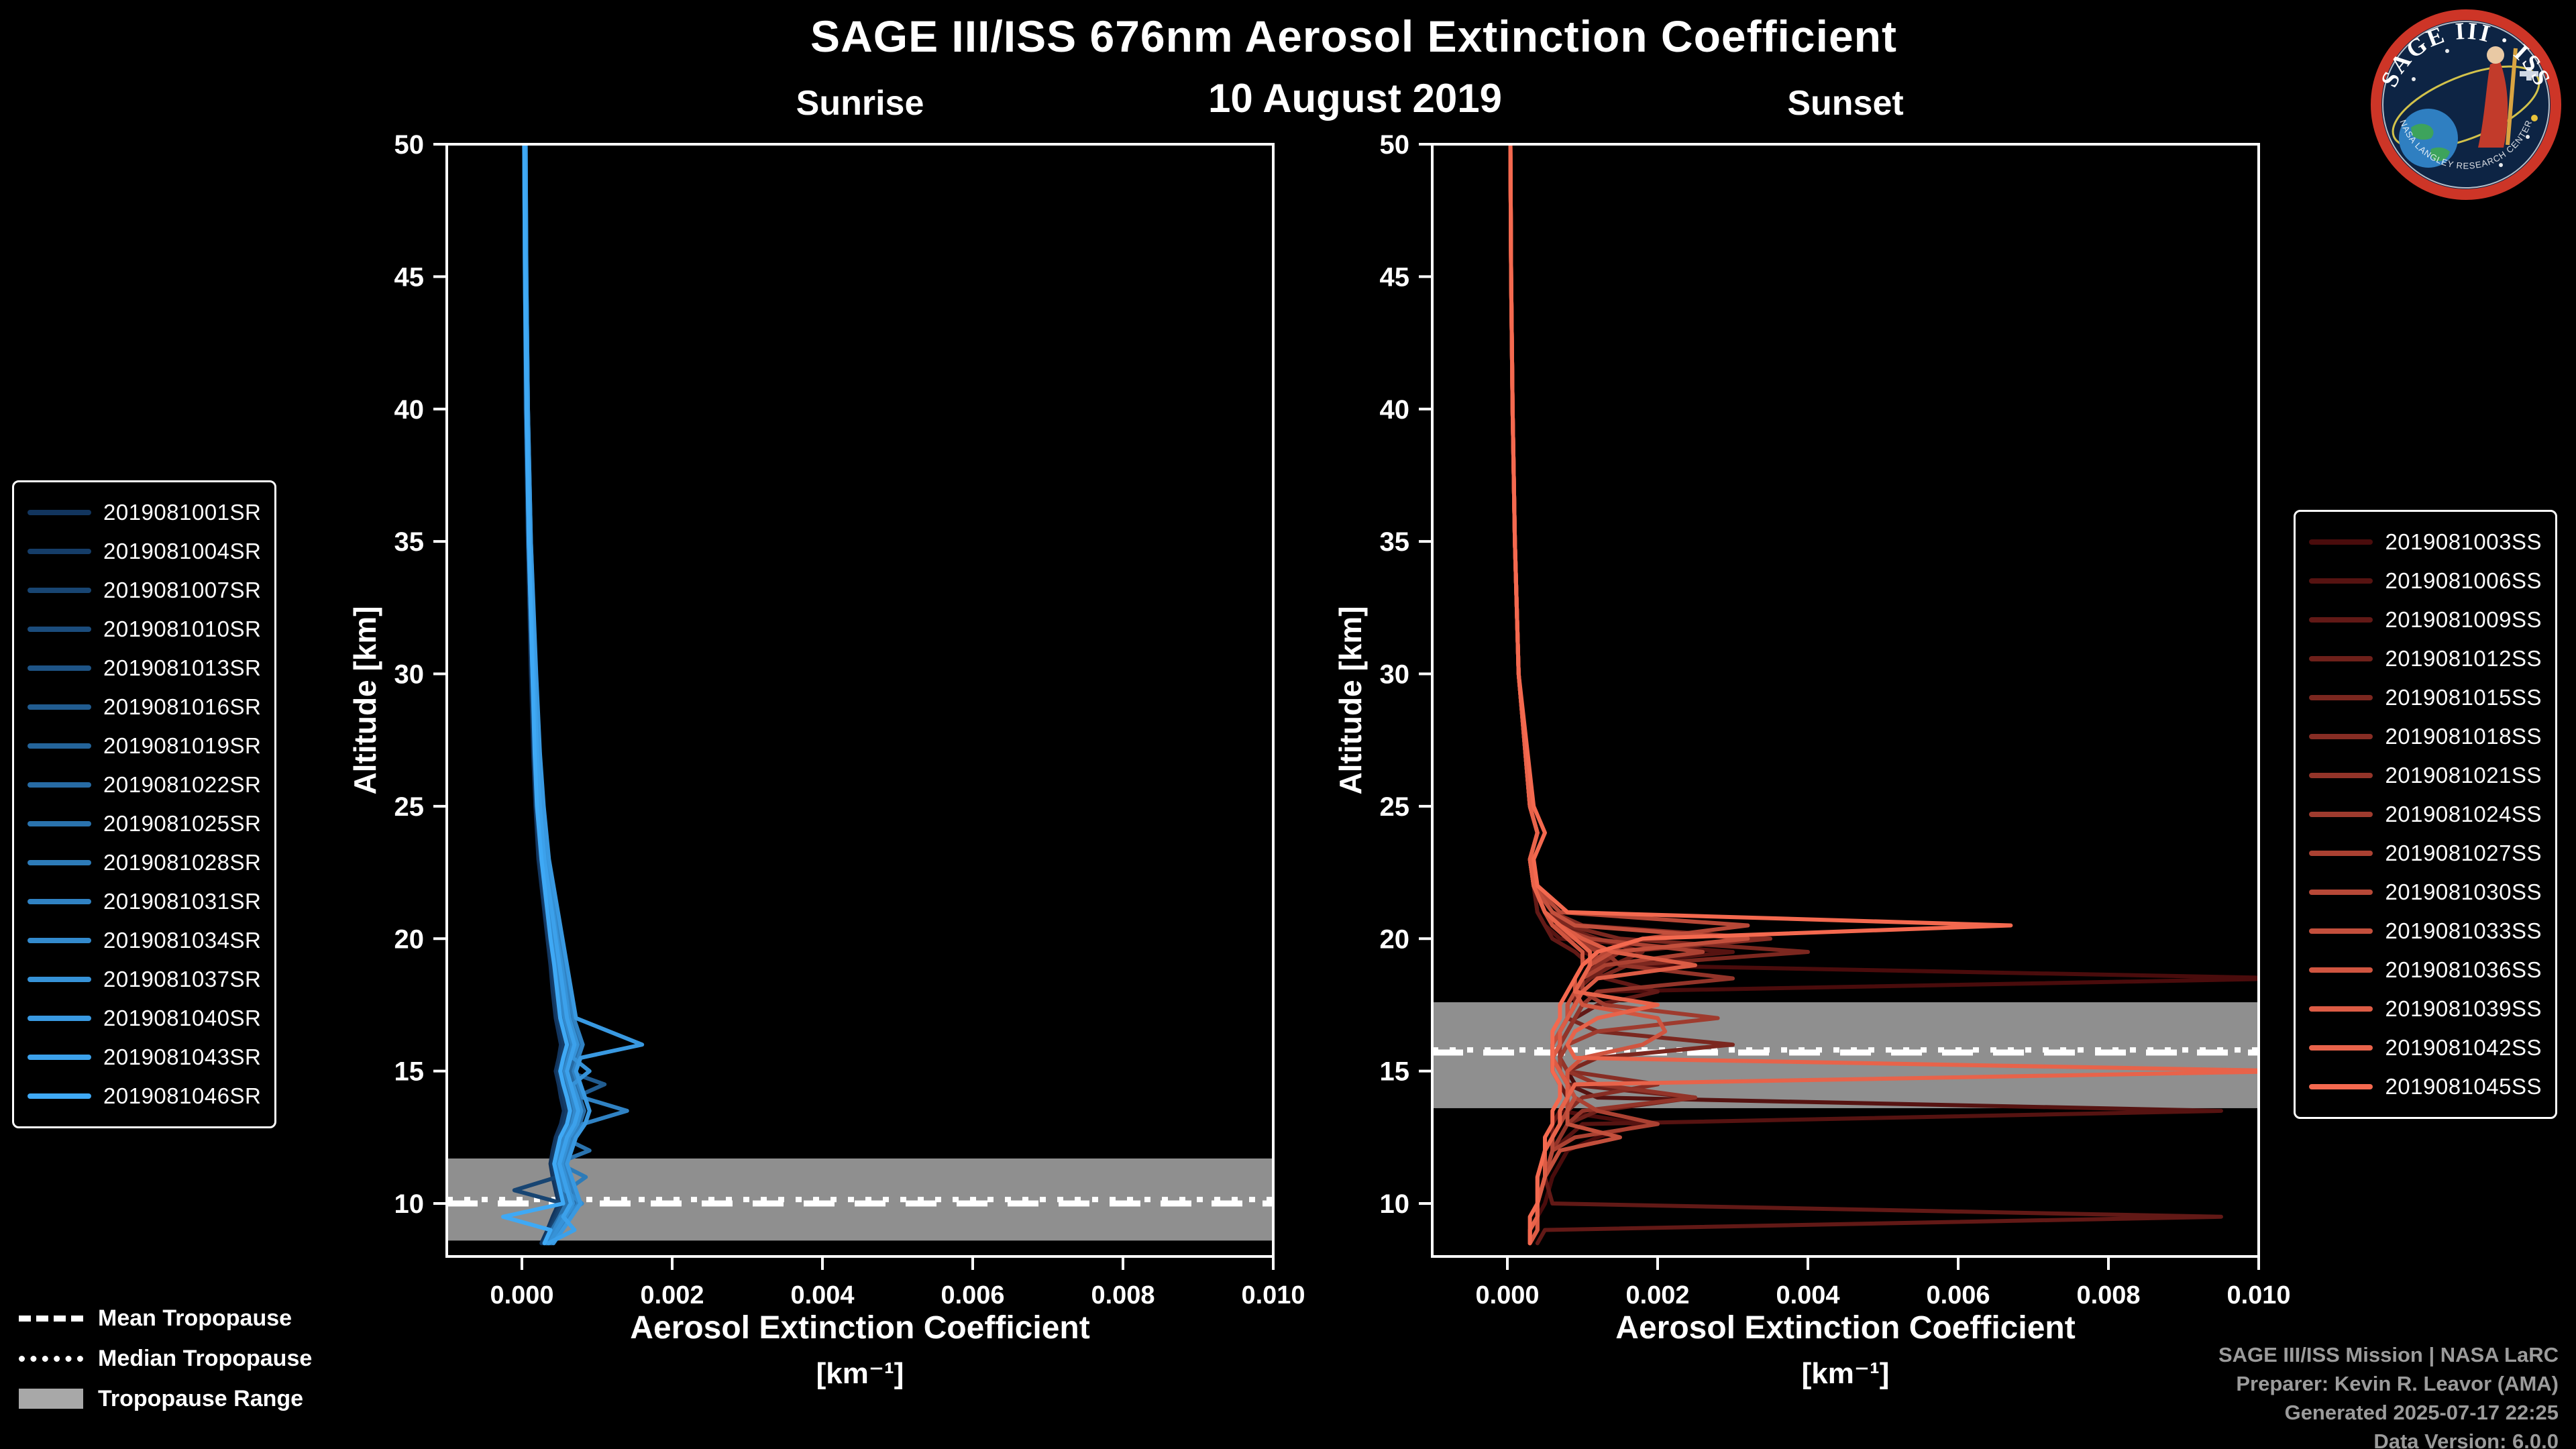 The width and height of the screenshot is (2576, 1449). Describe the element at coordinates (2463, 930) in the screenshot. I see `legend-label: 2019081033SS` at that location.